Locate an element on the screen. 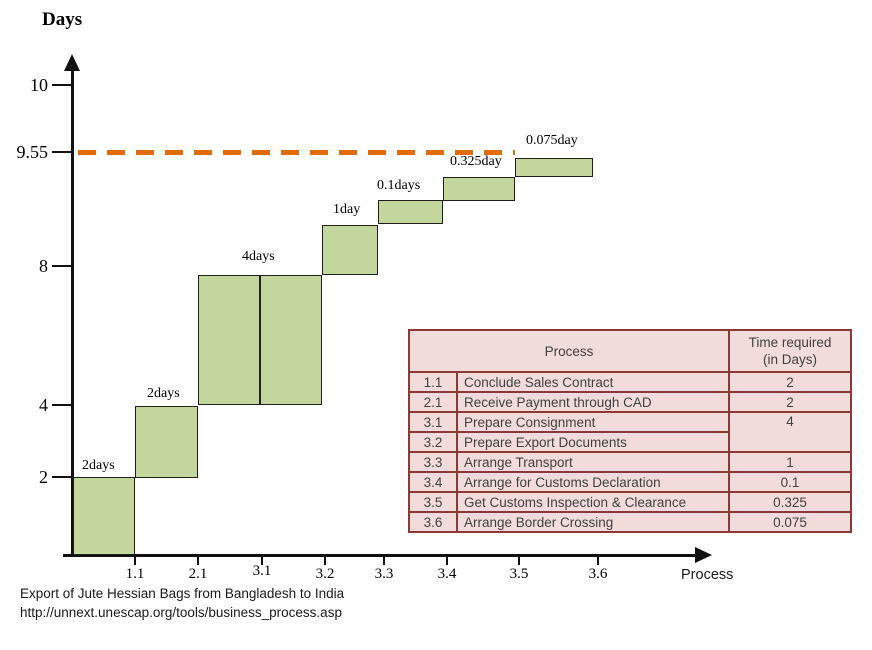 This screenshot has height=650, width=872. x-tick-label: 3.6 is located at coordinates (598, 574).